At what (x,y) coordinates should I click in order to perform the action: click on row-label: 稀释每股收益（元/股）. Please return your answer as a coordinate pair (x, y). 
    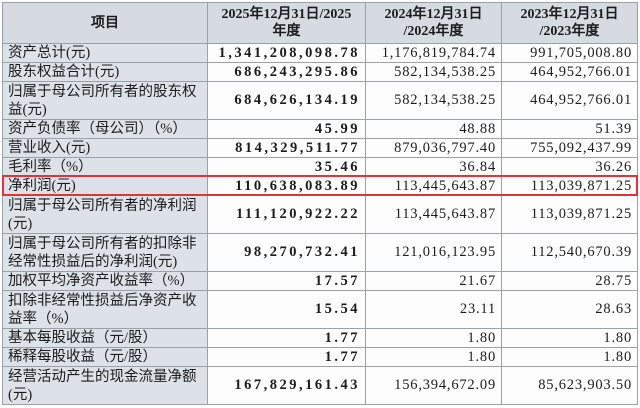
    Looking at the image, I should click on (105, 357).